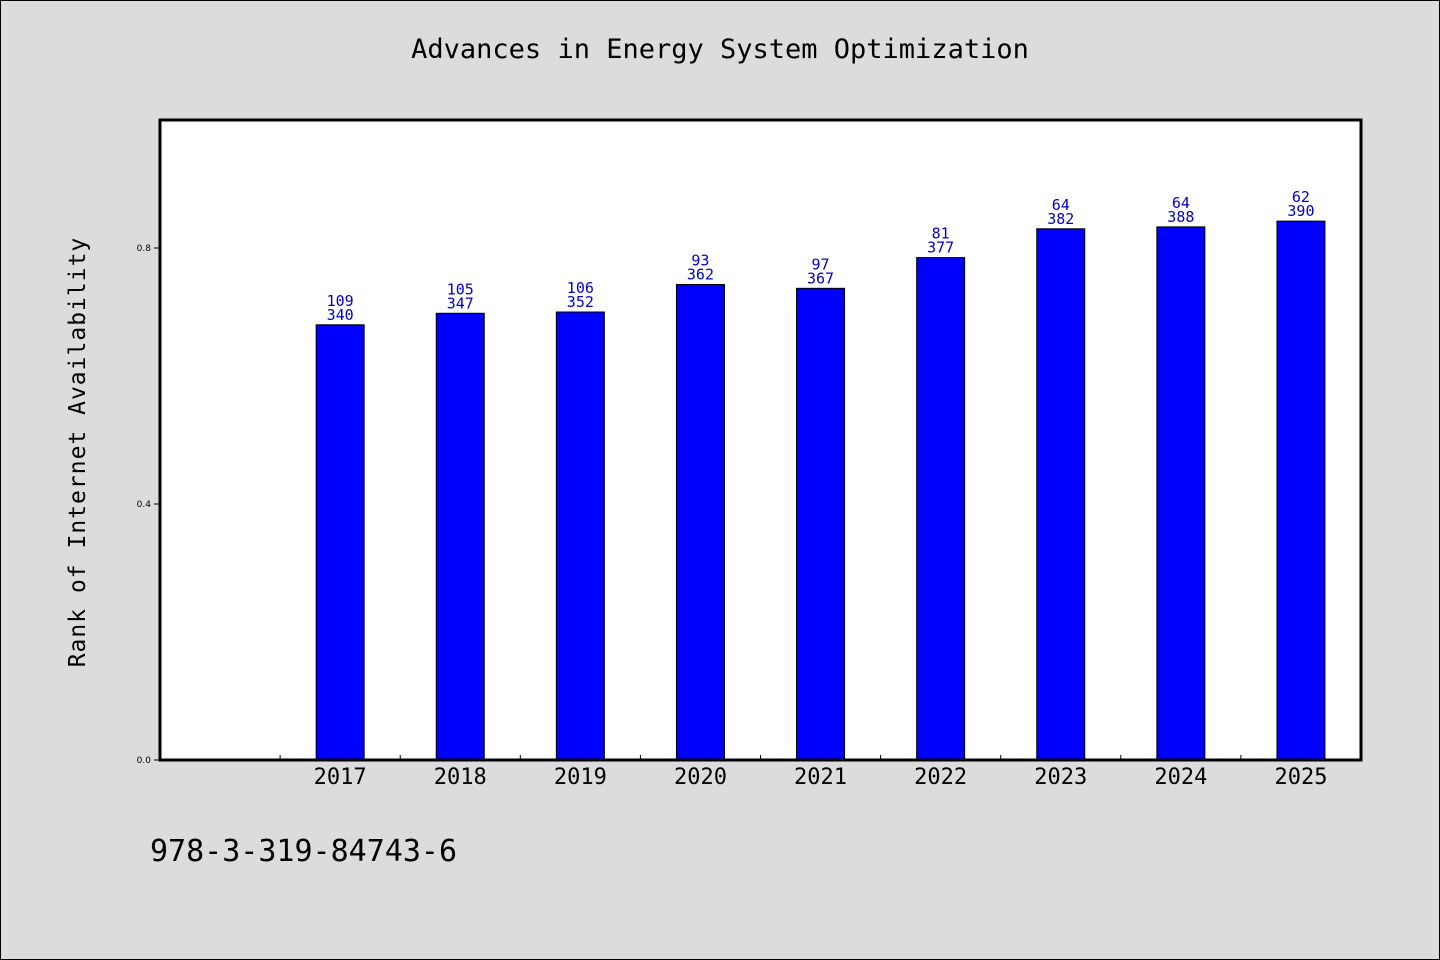  What do you see at coordinates (460, 303) in the screenshot?
I see `data-label-bottom-2018: 347` at bounding box center [460, 303].